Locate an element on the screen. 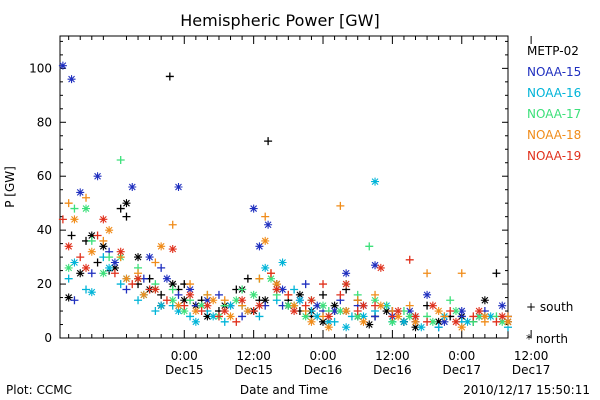 This screenshot has height=400, width=600. y-tick-label: 0 is located at coordinates (48, 338).